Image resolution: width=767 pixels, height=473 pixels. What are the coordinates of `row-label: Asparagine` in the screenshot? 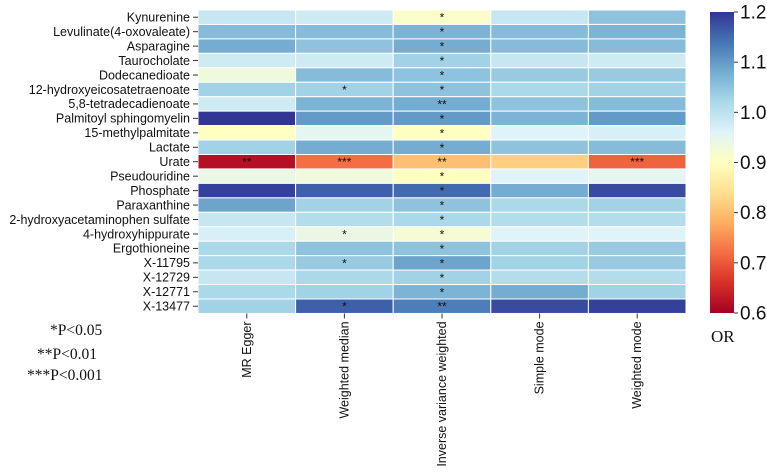 It's located at (158, 46).